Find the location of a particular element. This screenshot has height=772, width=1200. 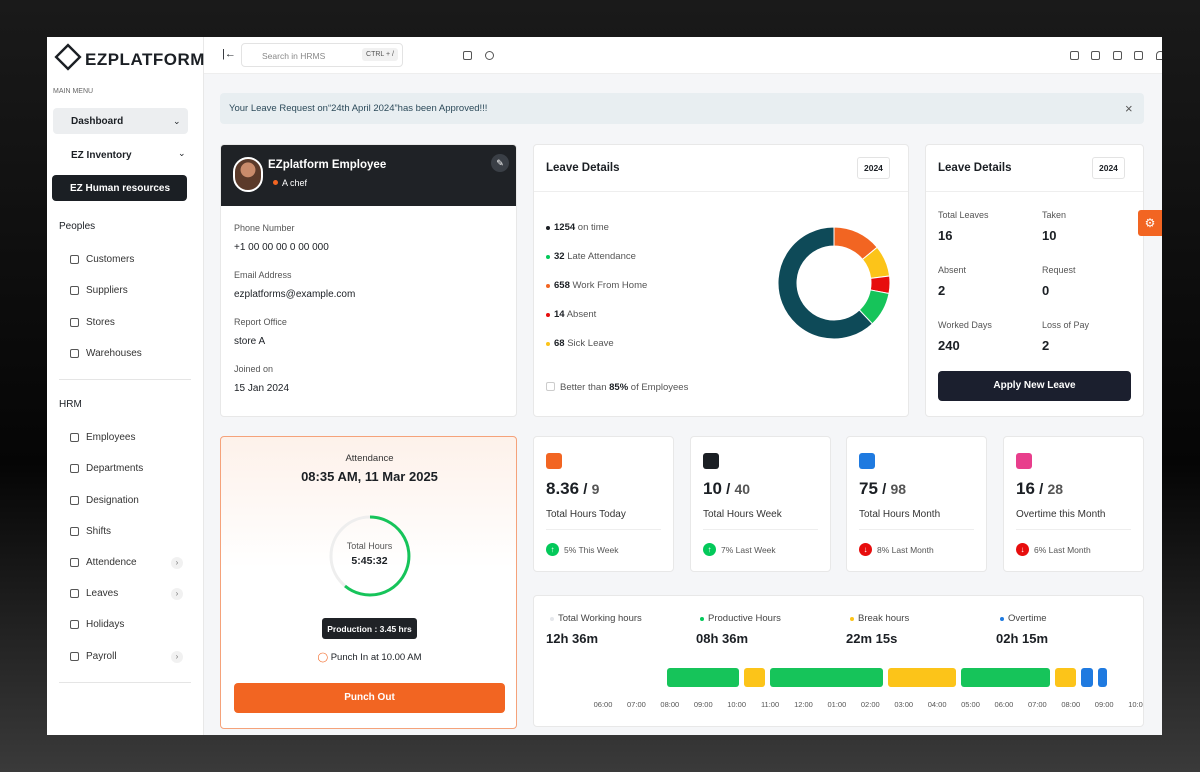

nav-item: Employees is located at coordinates (111, 437).